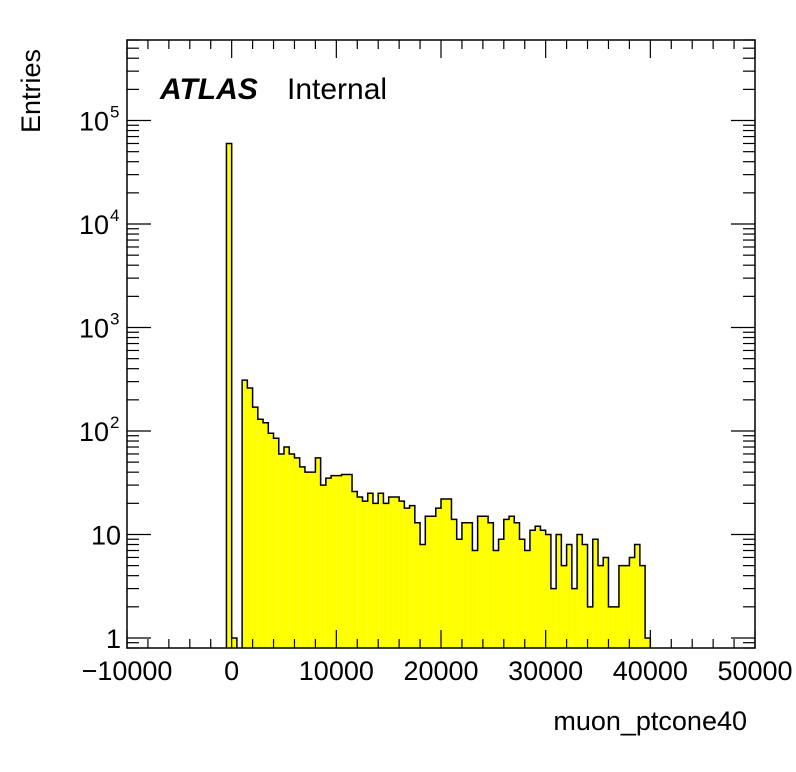  What do you see at coordinates (113, 639) in the screenshot?
I see `y-tick-label: 1` at bounding box center [113, 639].